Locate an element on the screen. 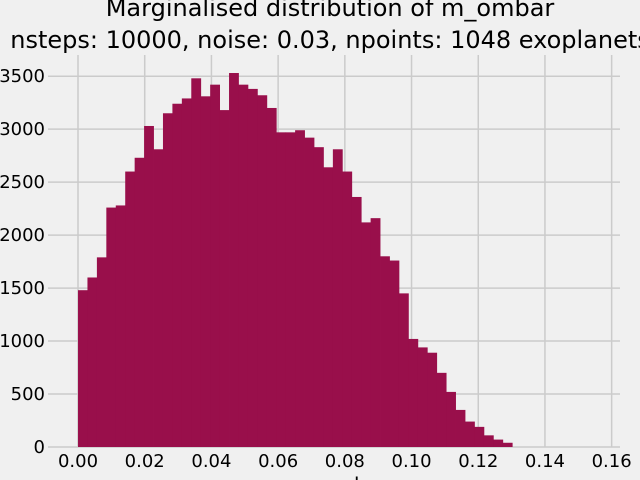 This screenshot has width=640, height=480. y-tick-label: 1500 is located at coordinates (22, 288).